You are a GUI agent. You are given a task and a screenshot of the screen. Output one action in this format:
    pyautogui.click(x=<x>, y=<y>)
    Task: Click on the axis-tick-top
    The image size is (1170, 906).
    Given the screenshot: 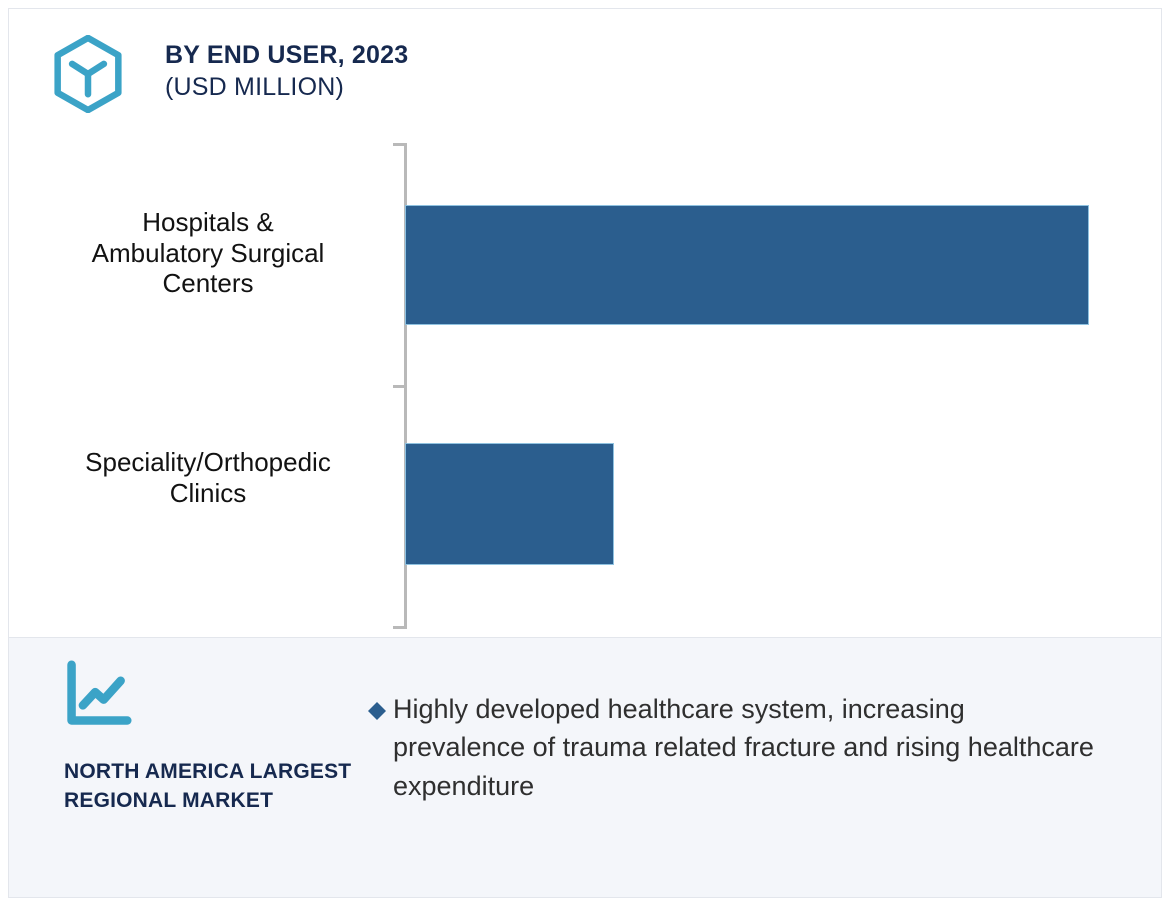 What is the action you would take?
    pyautogui.click(x=398, y=144)
    